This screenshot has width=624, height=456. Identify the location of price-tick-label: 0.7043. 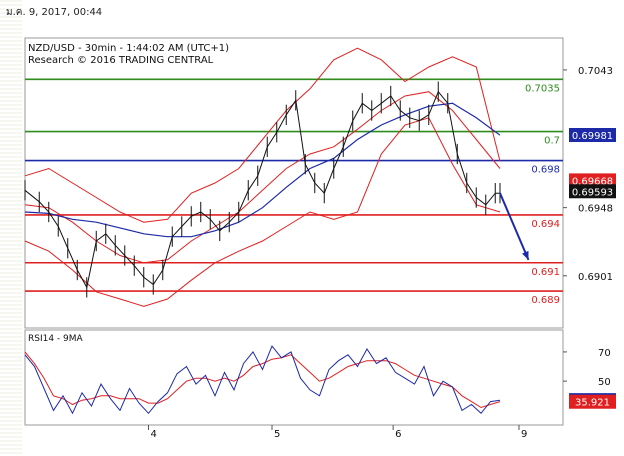
(595, 71).